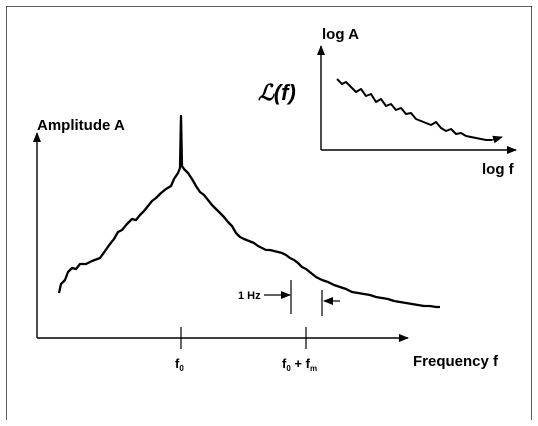 This screenshot has width=538, height=426. Describe the element at coordinates (249, 296) in the screenshot. I see `bandwidth-label: 1 Hz` at that location.